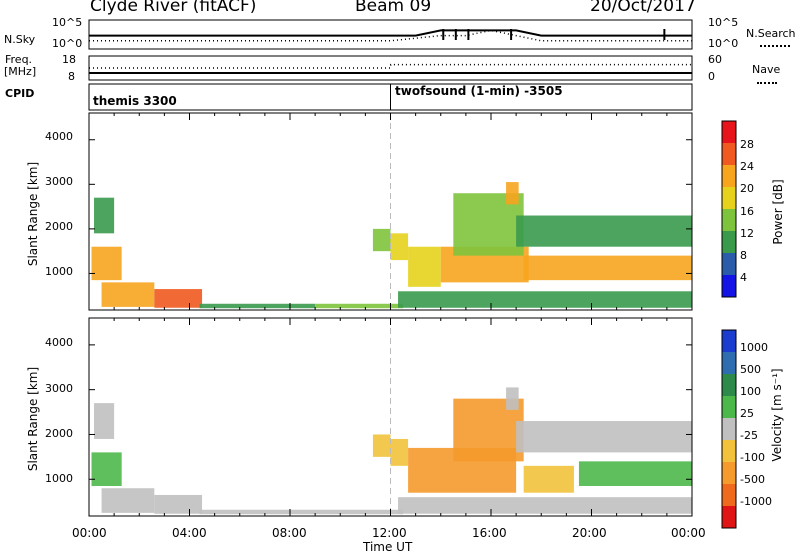  What do you see at coordinates (173, 8) in the screenshot?
I see `plot-title: Clyde River (fitACF)` at bounding box center [173, 8].